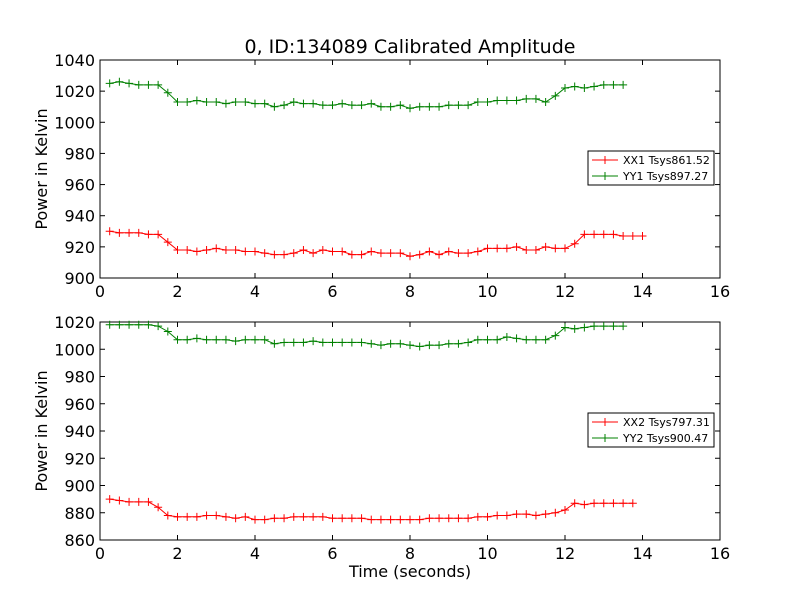  What do you see at coordinates (487, 291) in the screenshot?
I see `x-tick-label: 10` at bounding box center [487, 291].